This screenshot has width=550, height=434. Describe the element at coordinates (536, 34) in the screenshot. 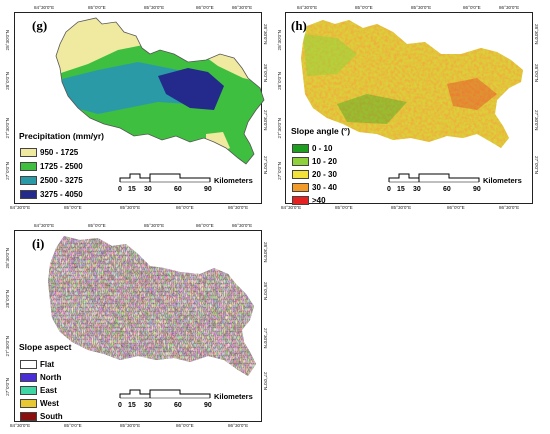

I see `lat-tick-right-1-h: 28°30'0"N` at that location.